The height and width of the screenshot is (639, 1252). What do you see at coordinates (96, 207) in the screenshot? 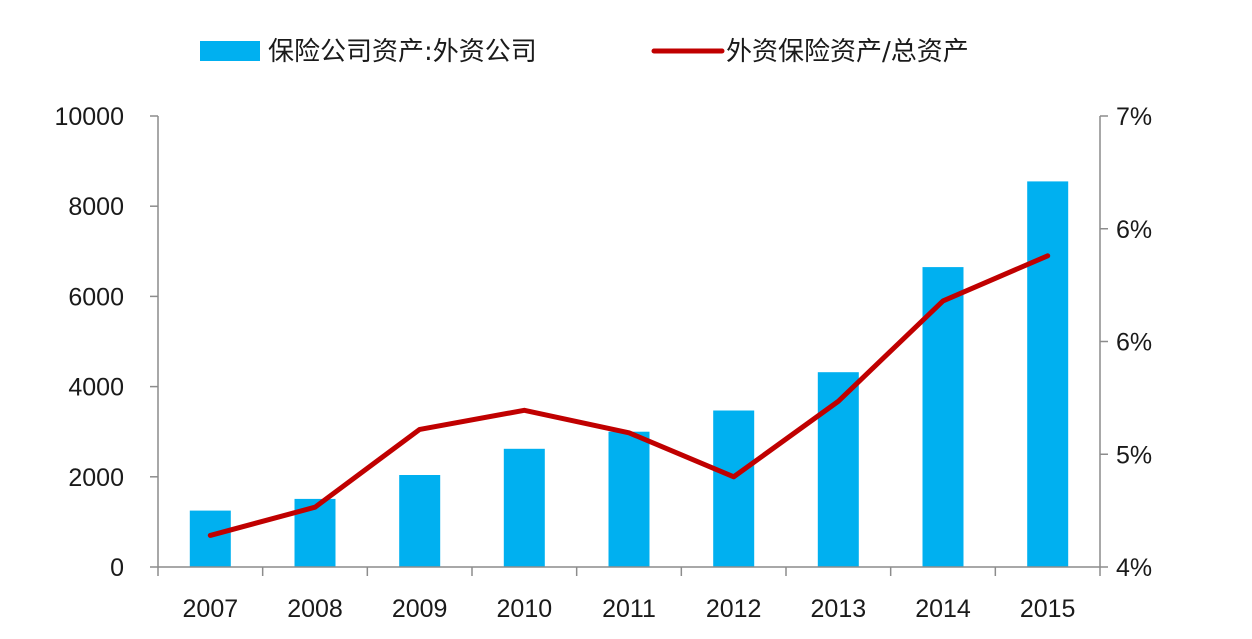
I see `left-tick-label: 8000` at bounding box center [96, 207].